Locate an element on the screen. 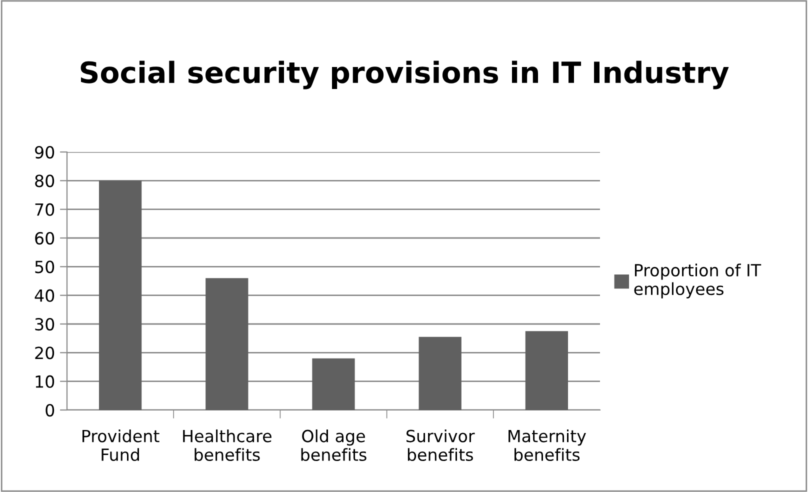 This screenshot has height=492, width=808. x-tick-label: Maternity benefits is located at coordinates (547, 445).